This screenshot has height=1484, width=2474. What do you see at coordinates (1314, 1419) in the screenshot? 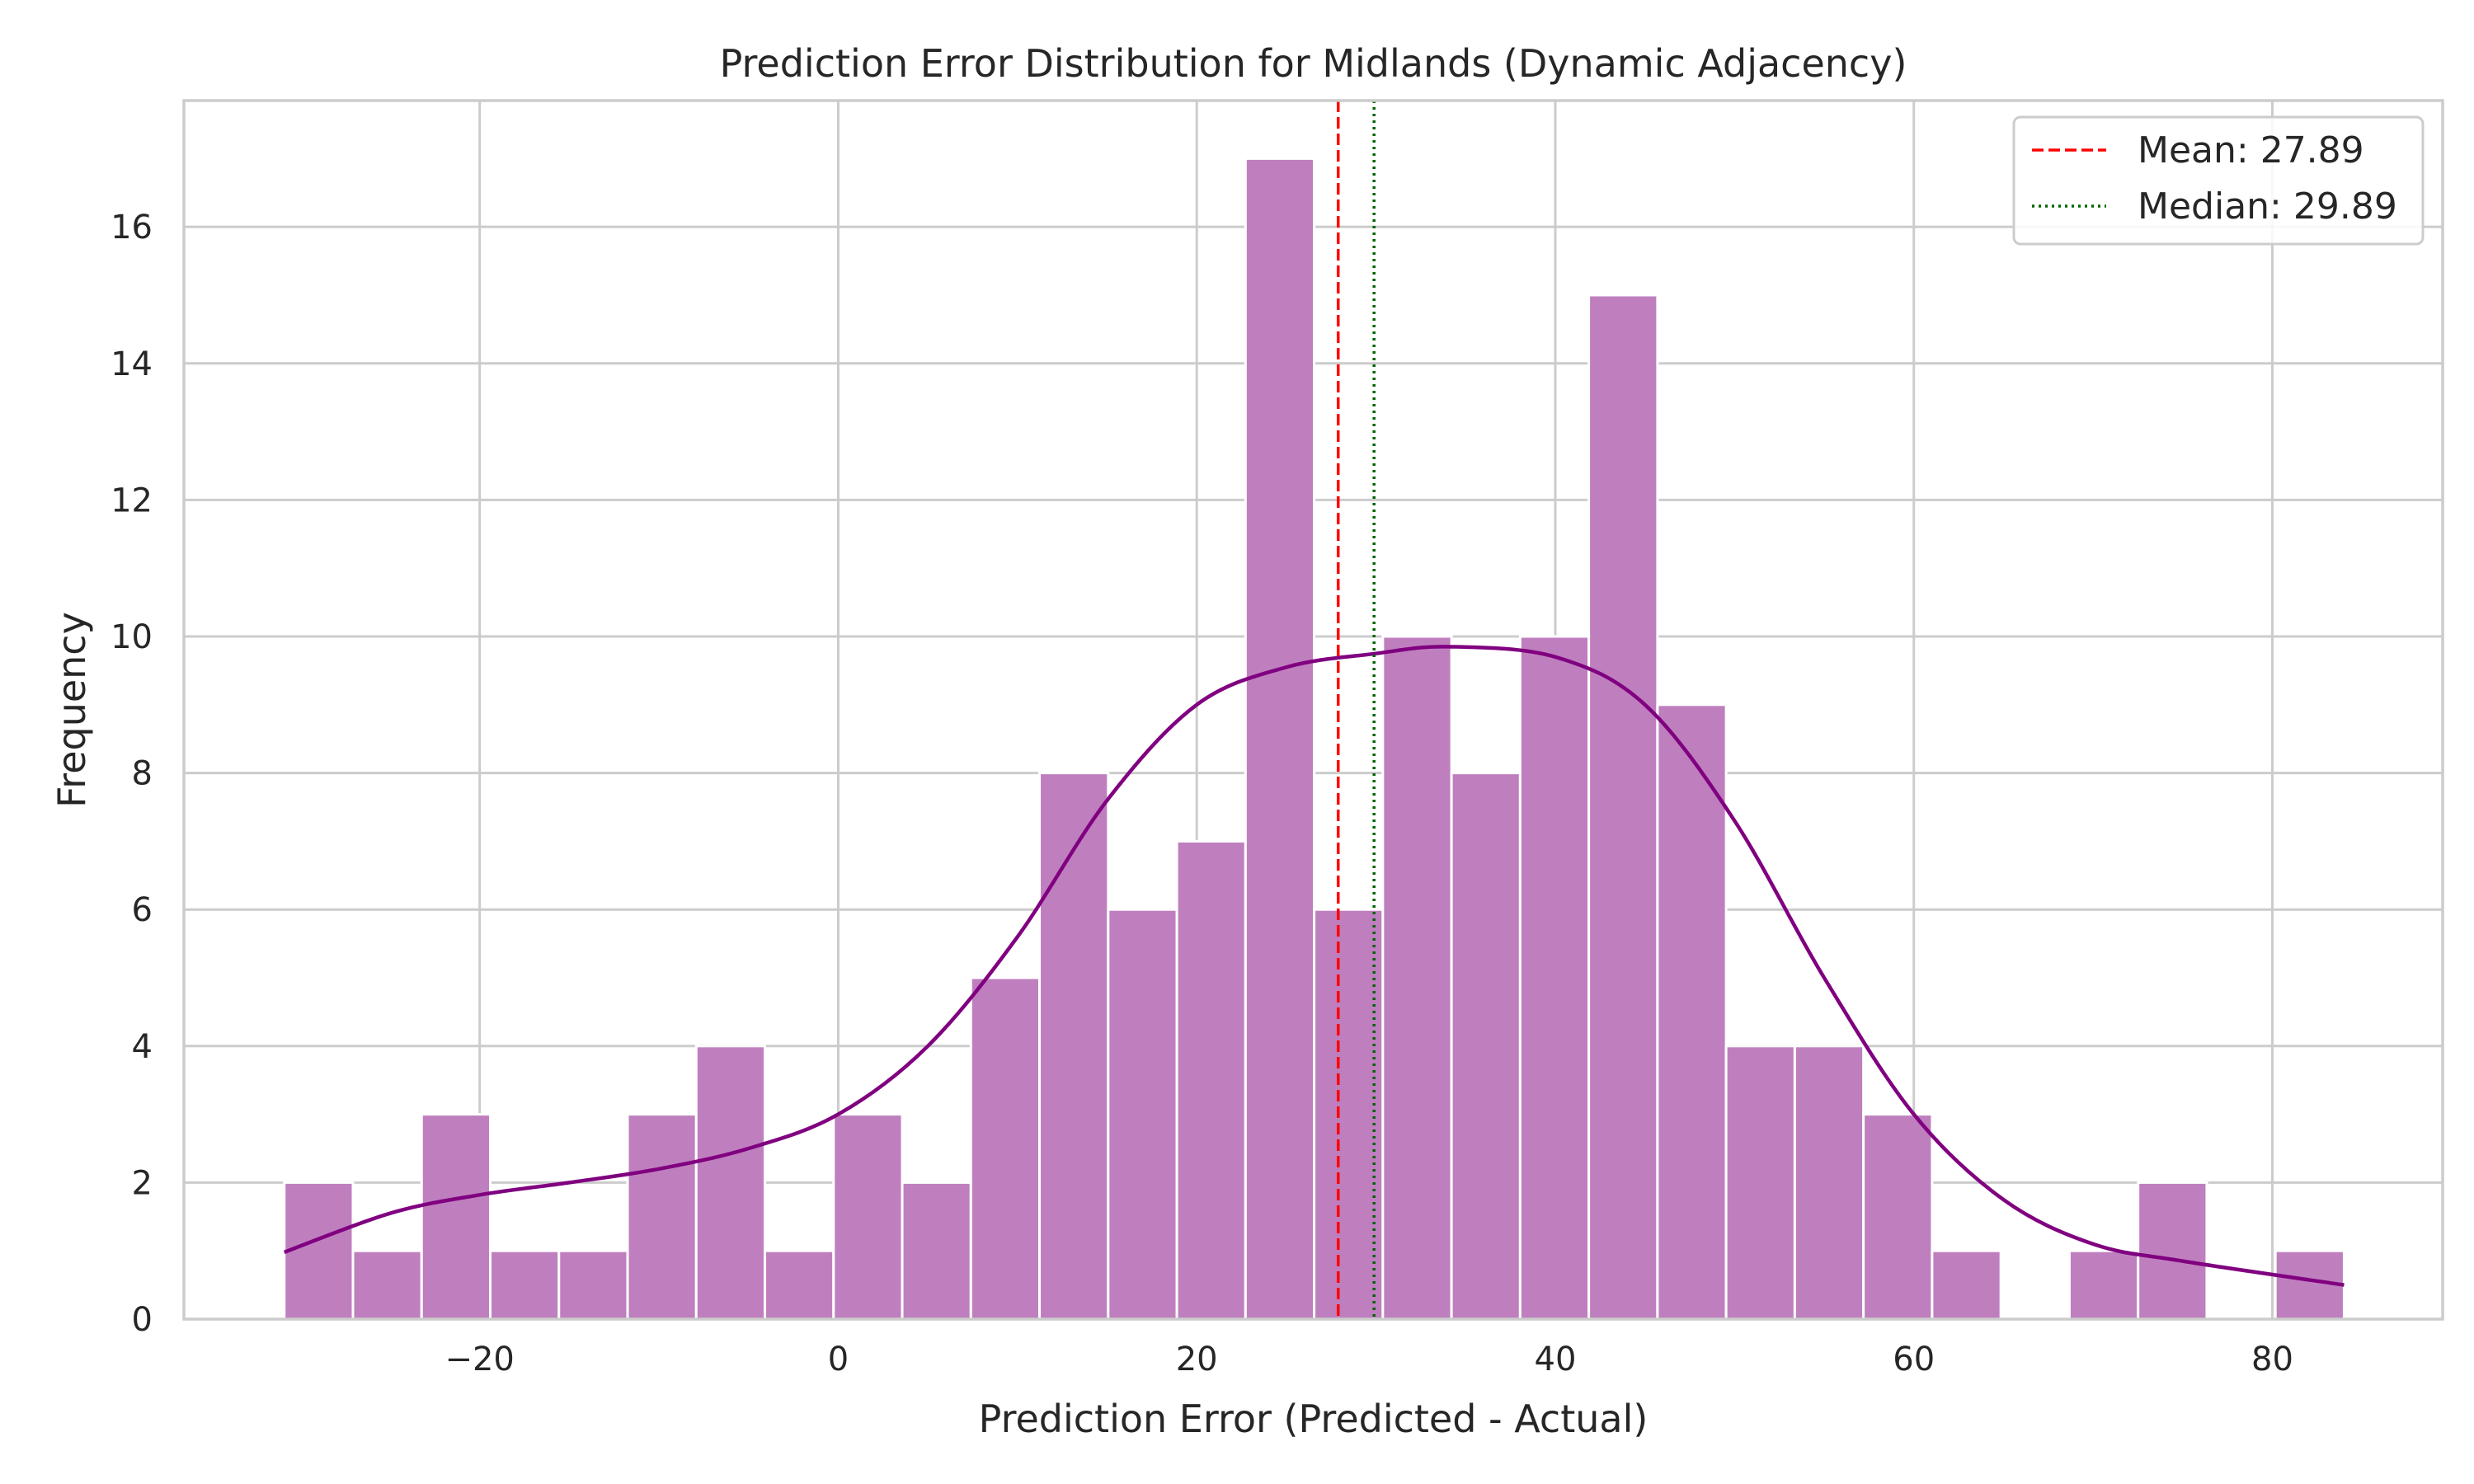
I see `x-axis-title: Prediction Error (Predicted - Actual)` at bounding box center [1314, 1419].